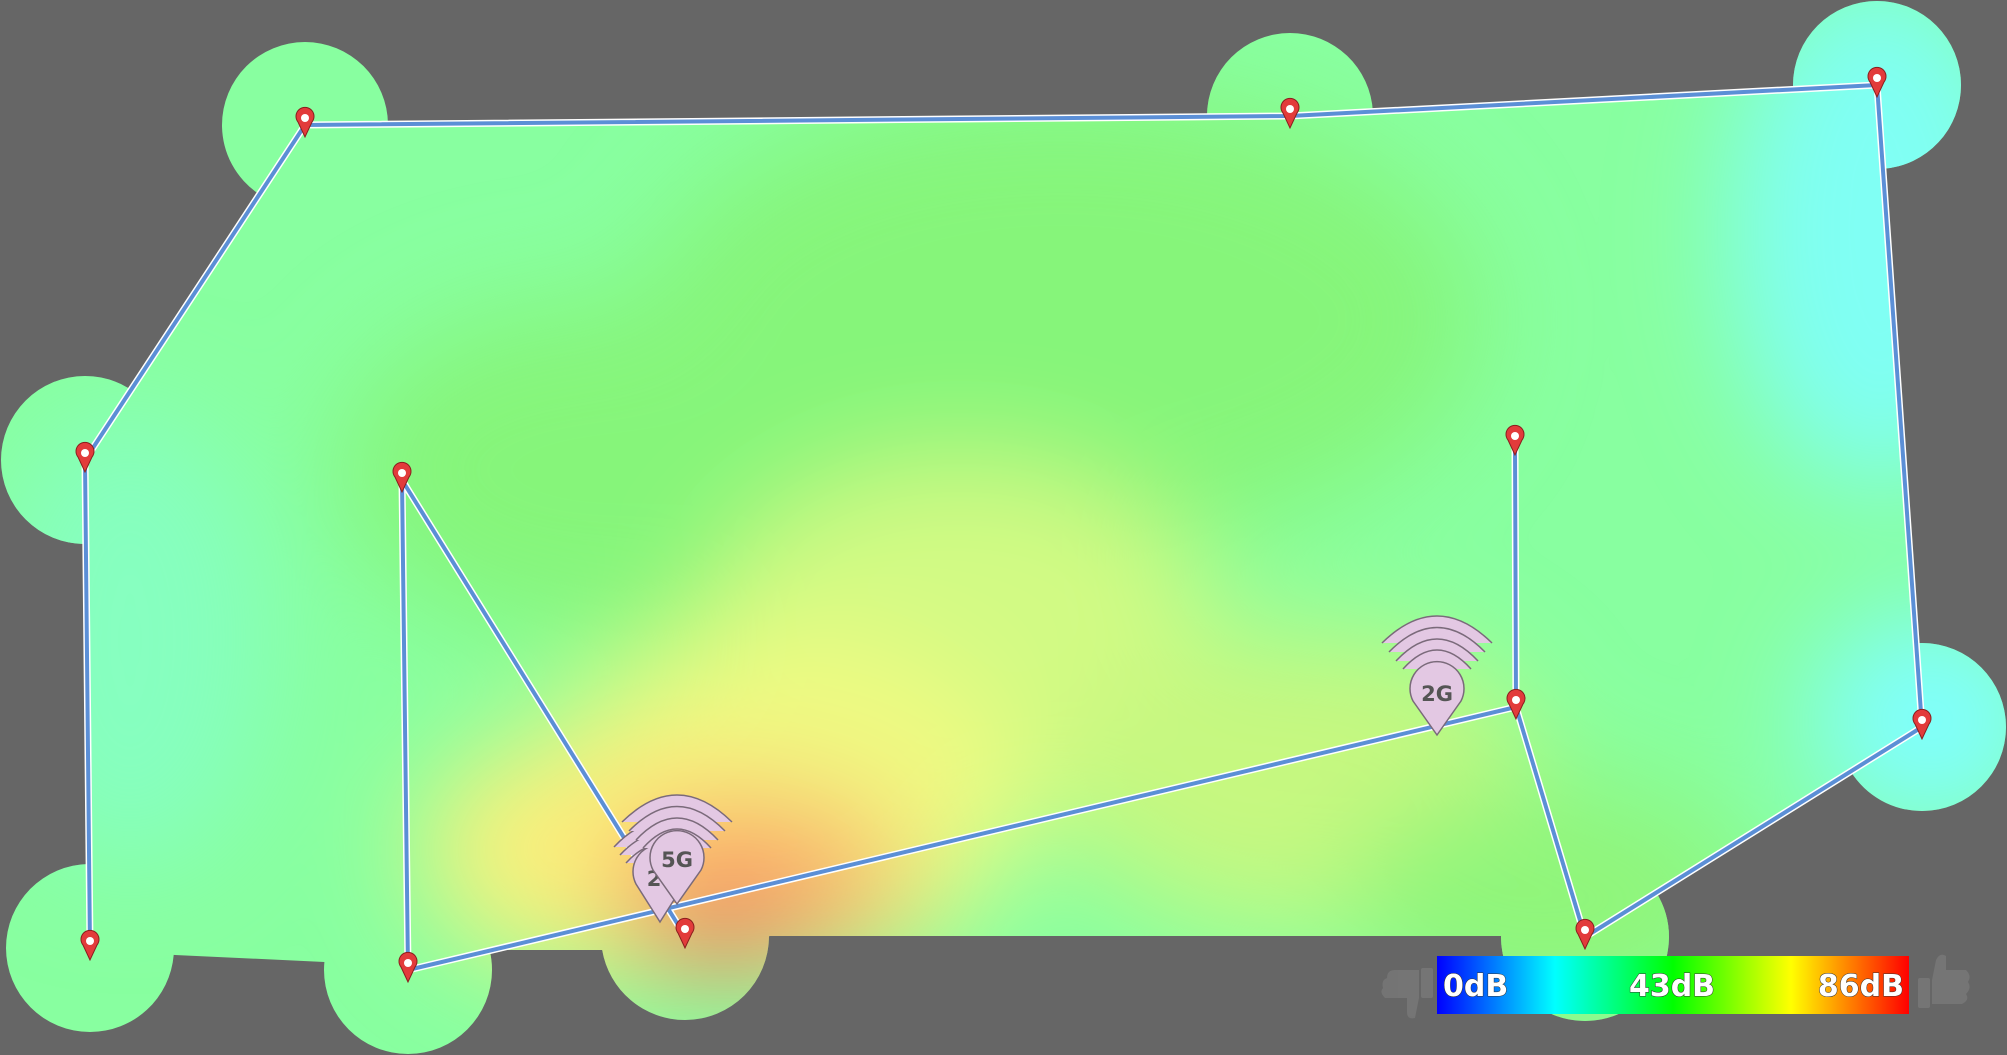  I want to click on legend-gradient-bar, so click(1673, 985).